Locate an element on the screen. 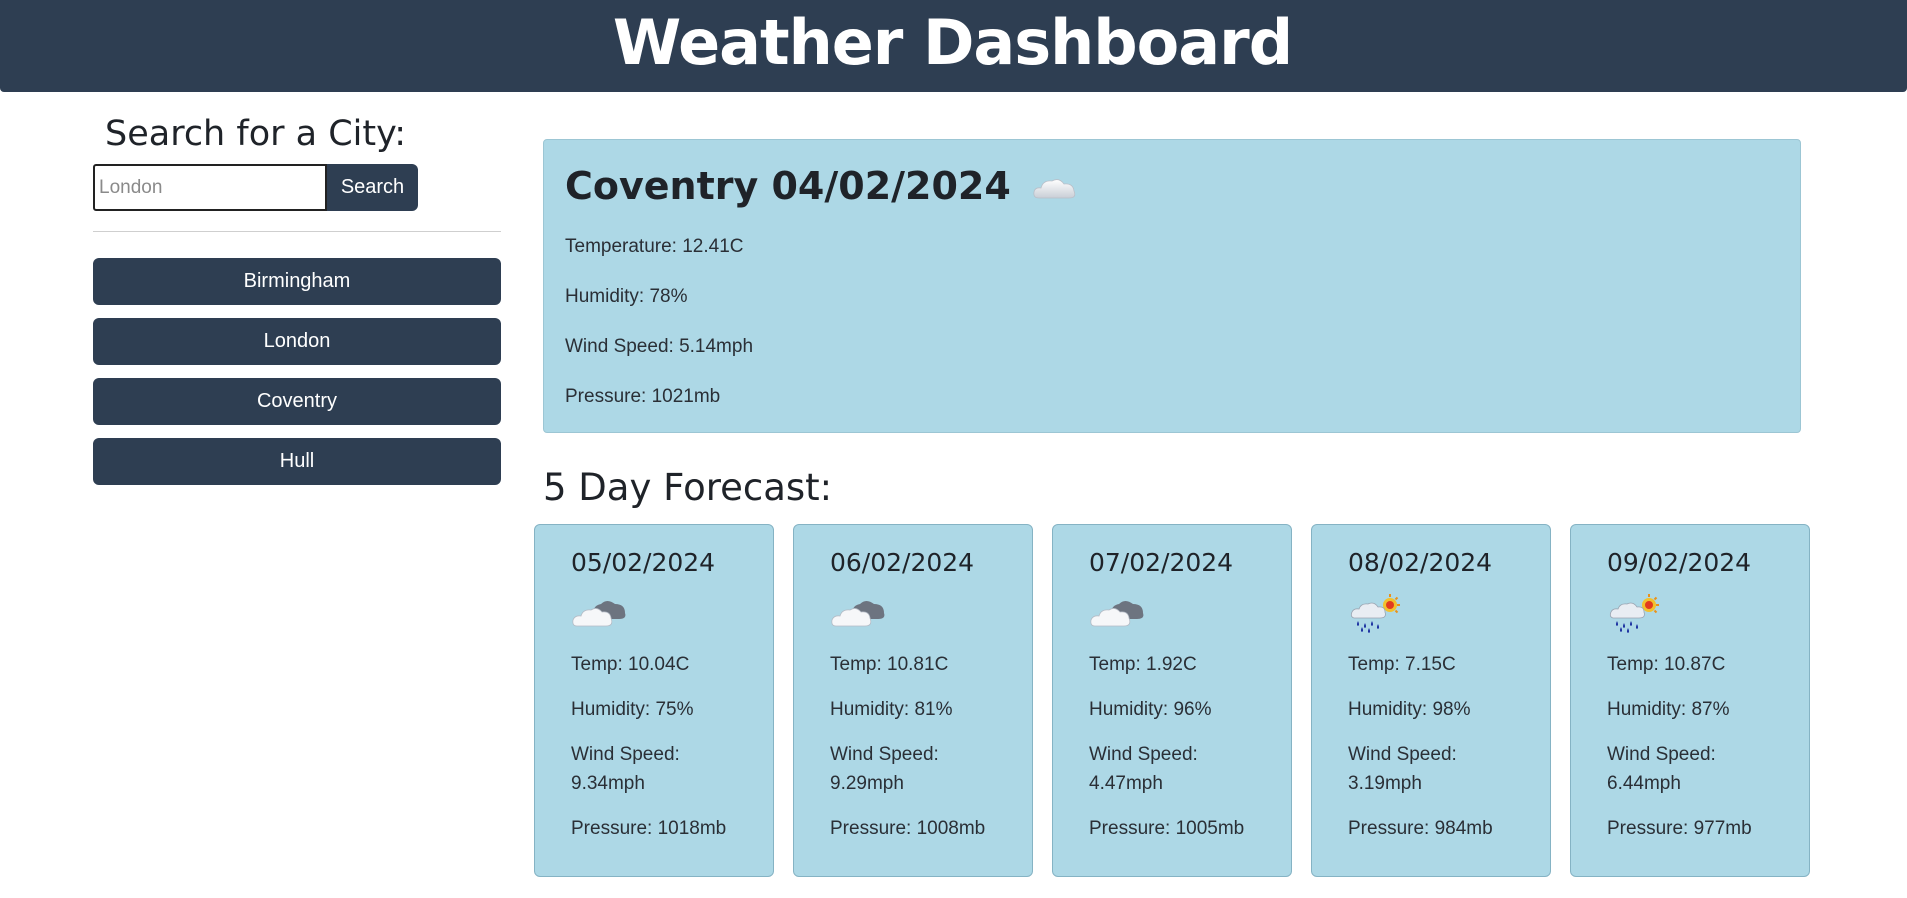 The image size is (1907, 898). forecast-wind-speed: Wind Speed: 9.29mph is located at coordinates (913, 769).